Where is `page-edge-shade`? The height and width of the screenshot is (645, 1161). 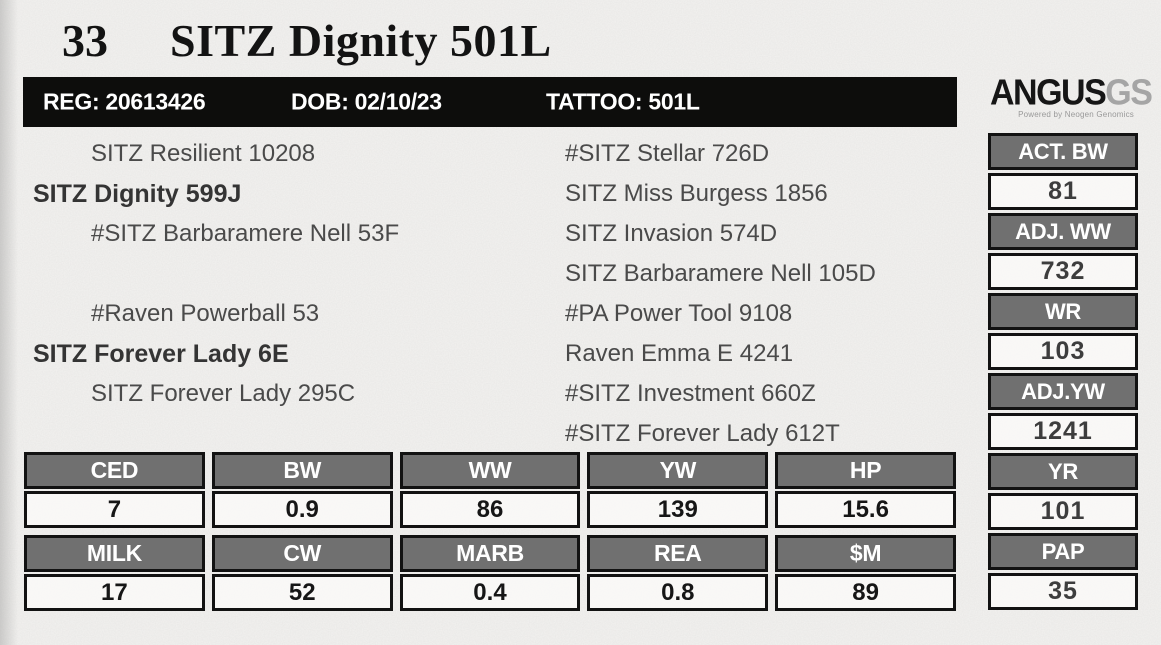
page-edge-shade is located at coordinates (9, 322).